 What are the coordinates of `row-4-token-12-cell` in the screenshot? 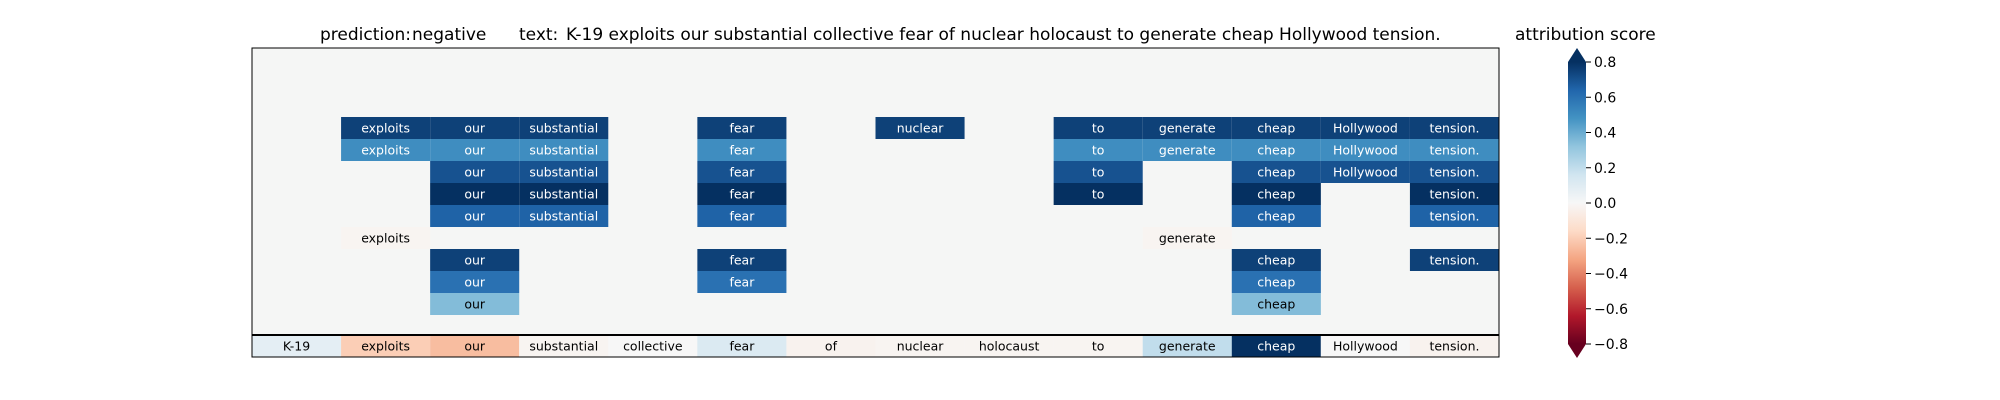 It's located at (1365, 150).